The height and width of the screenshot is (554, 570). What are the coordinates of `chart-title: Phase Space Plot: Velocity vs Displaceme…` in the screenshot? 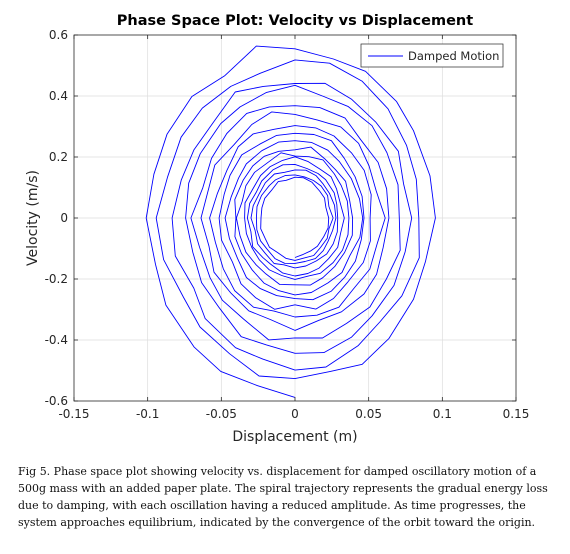 It's located at (295, 21).